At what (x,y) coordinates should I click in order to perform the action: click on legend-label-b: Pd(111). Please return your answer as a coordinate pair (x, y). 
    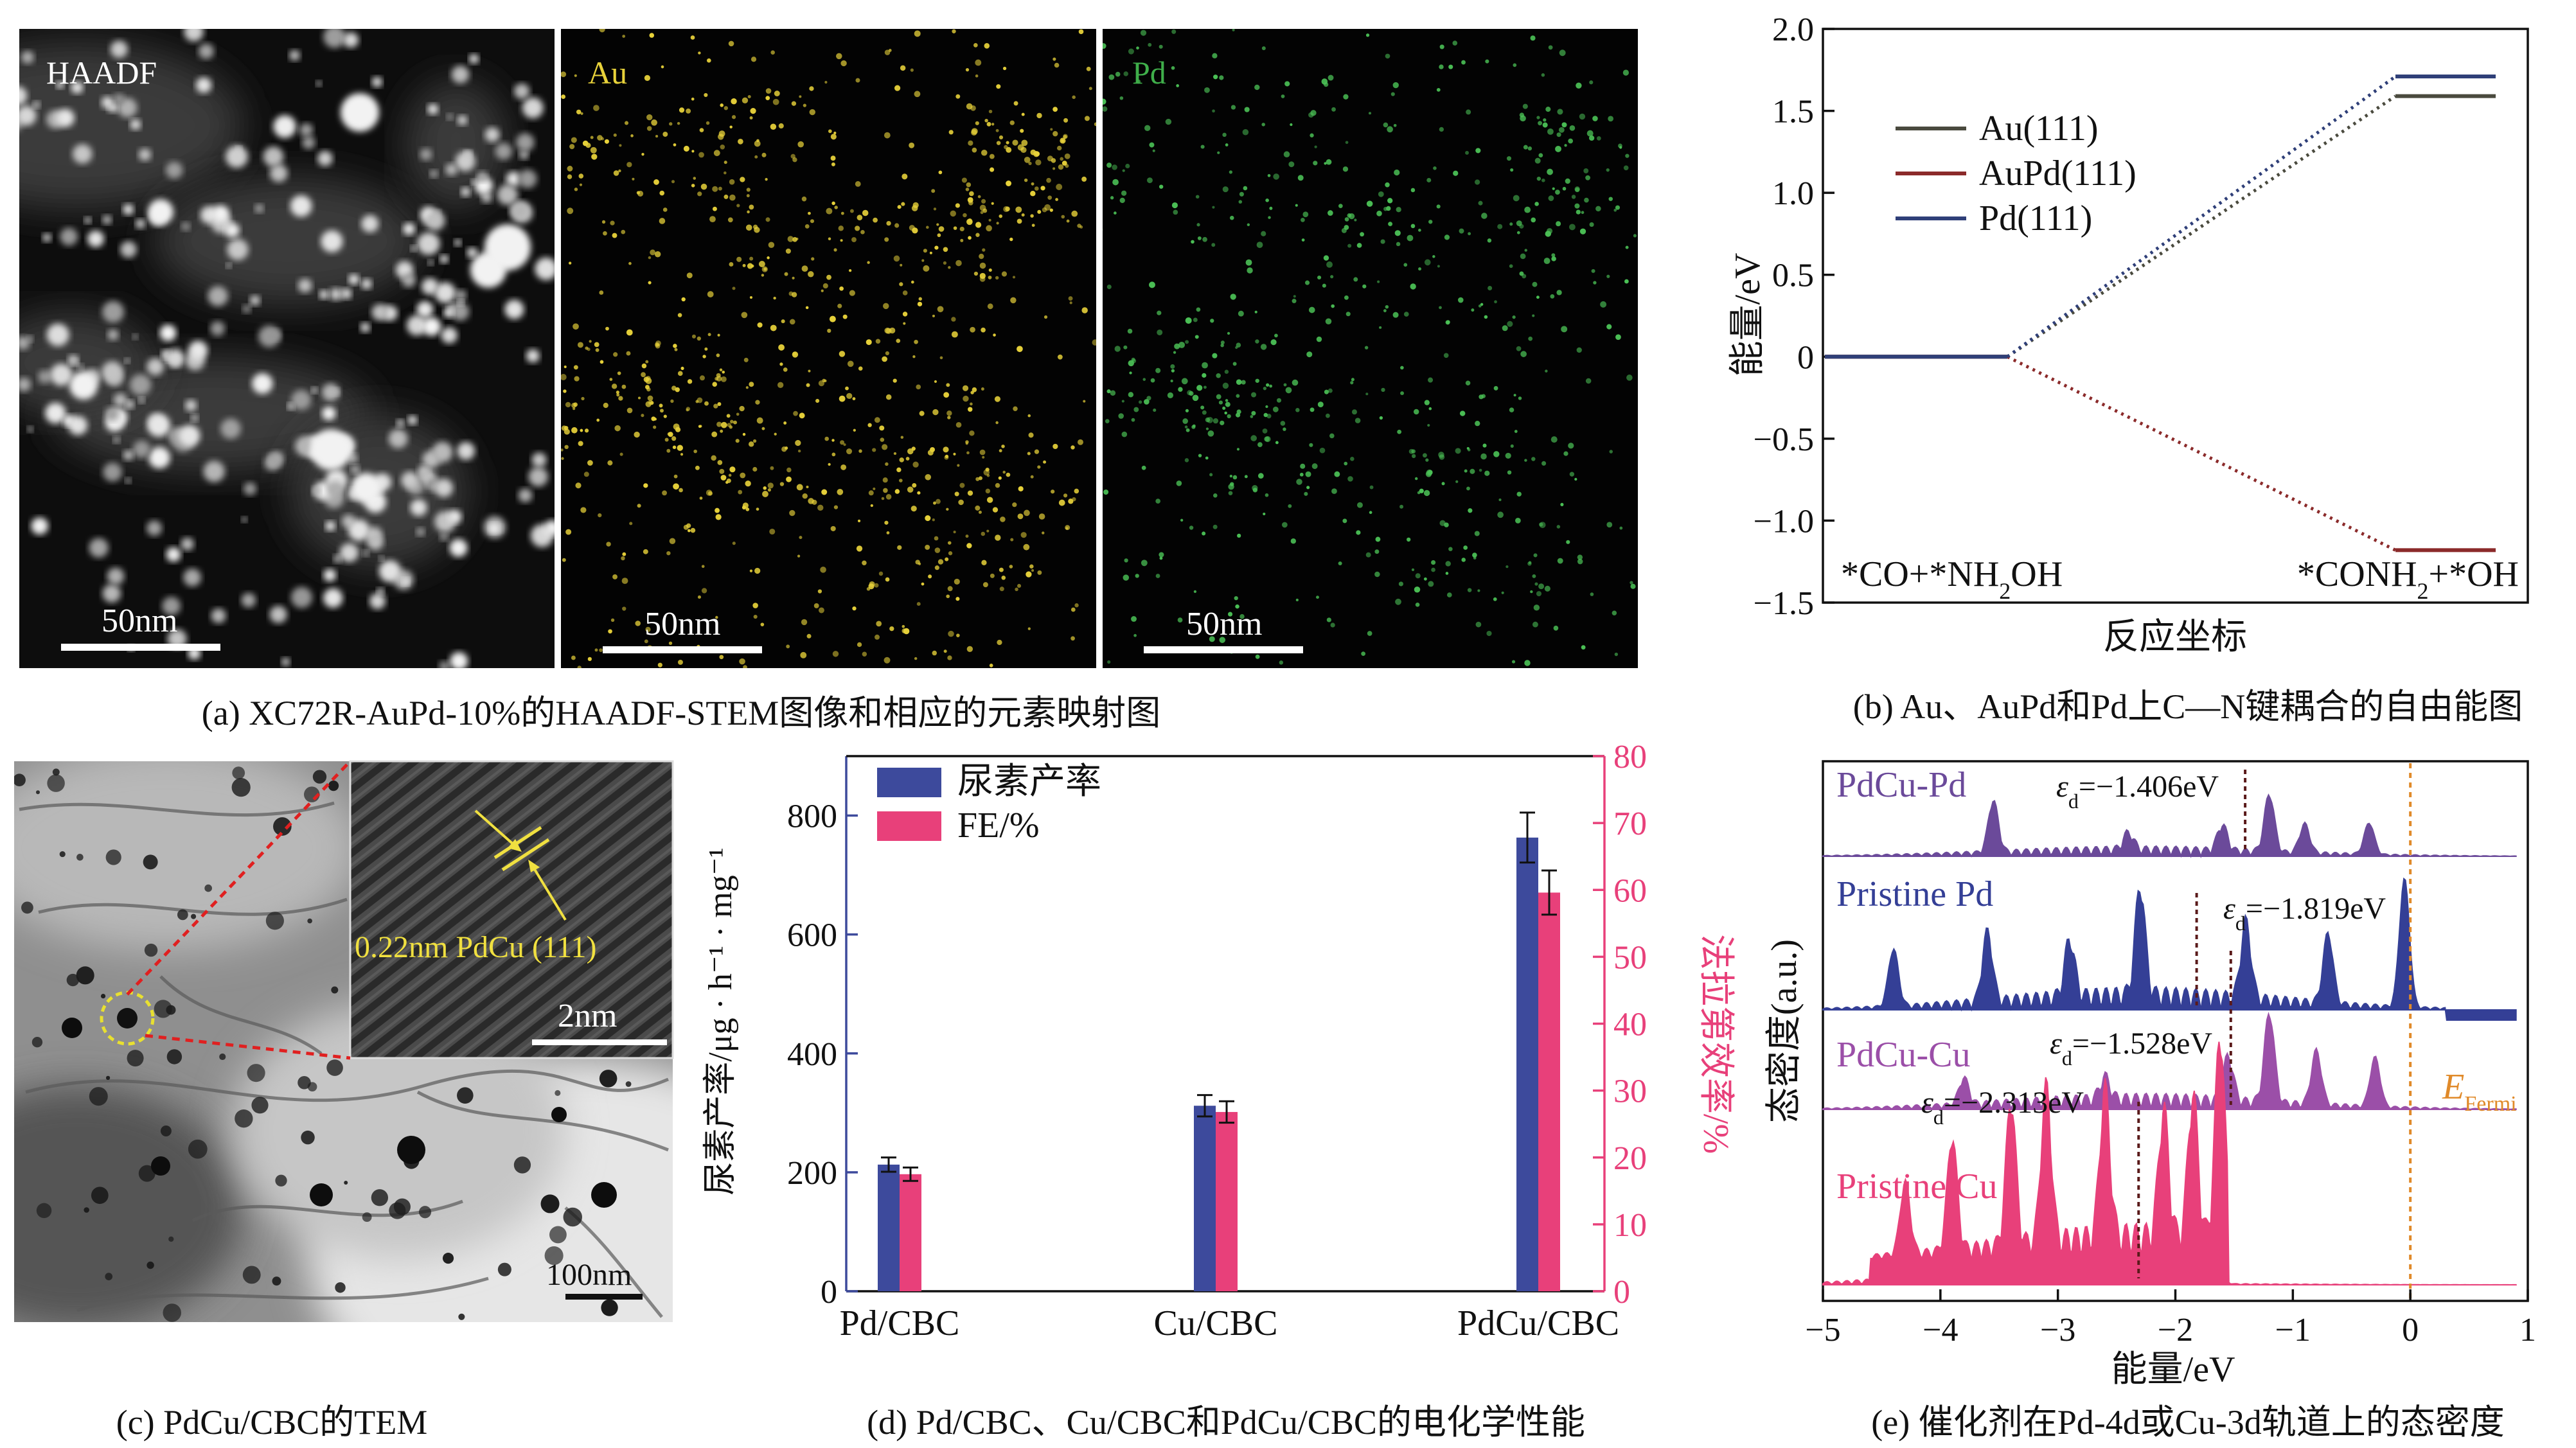
    Looking at the image, I should click on (2036, 218).